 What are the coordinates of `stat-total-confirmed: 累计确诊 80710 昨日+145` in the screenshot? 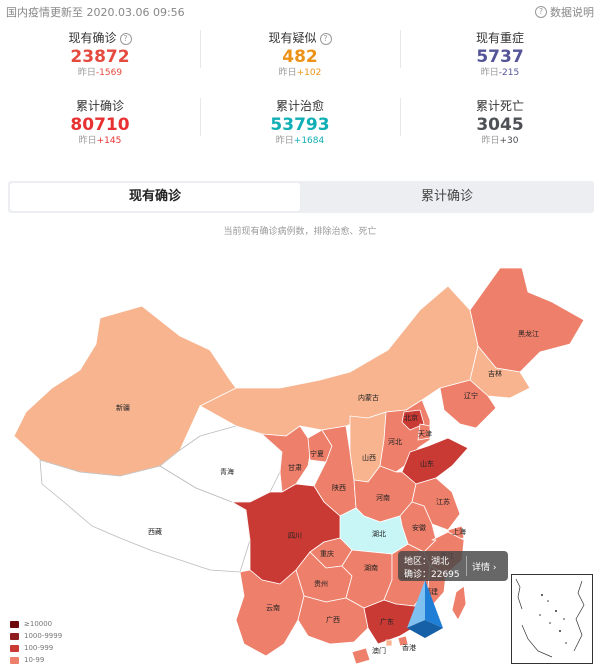 It's located at (100, 122).